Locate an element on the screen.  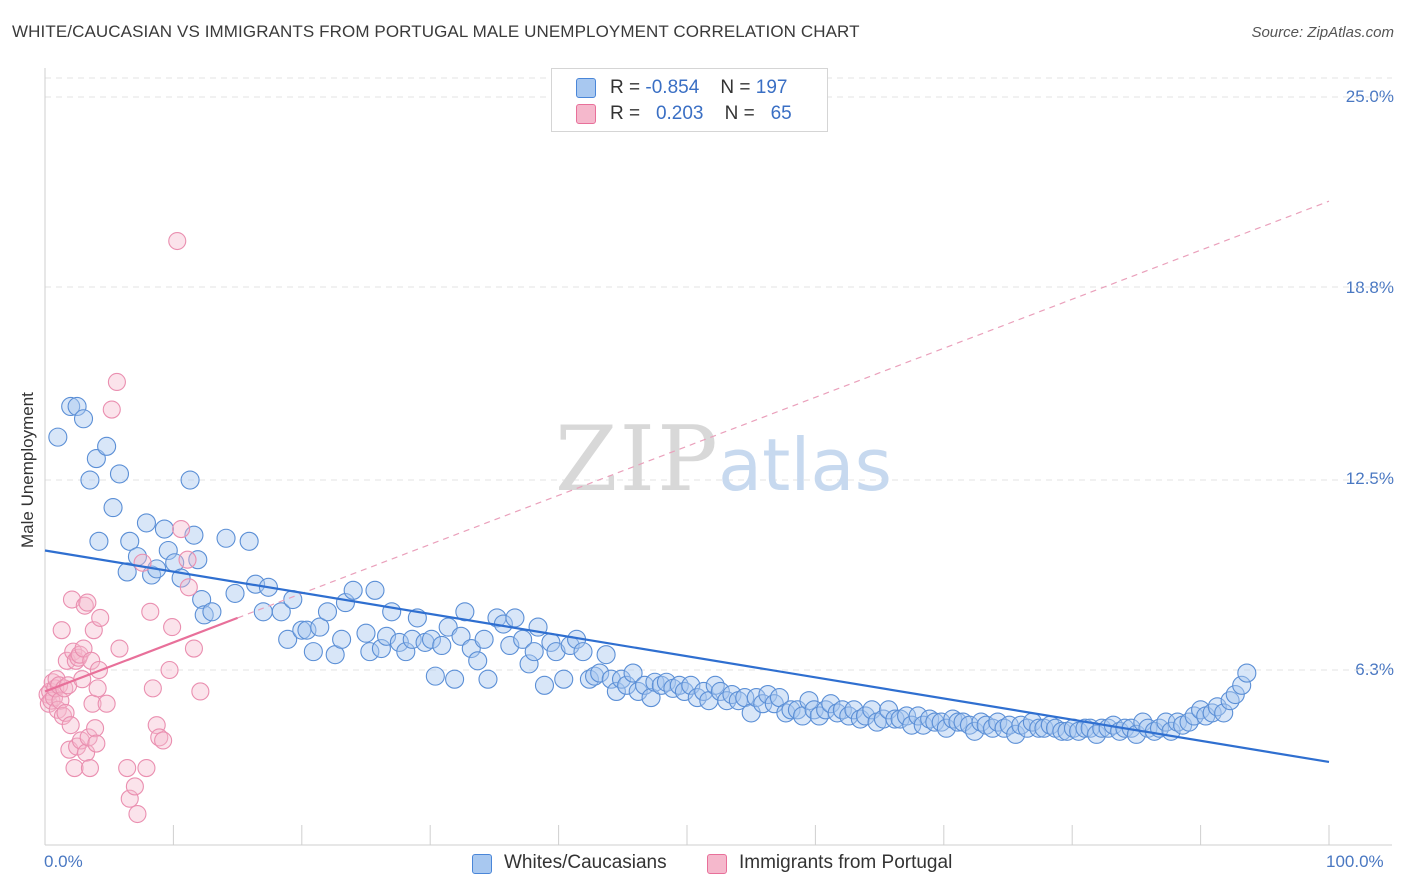
legend-n-value: 65 is located at coordinates (781, 113).